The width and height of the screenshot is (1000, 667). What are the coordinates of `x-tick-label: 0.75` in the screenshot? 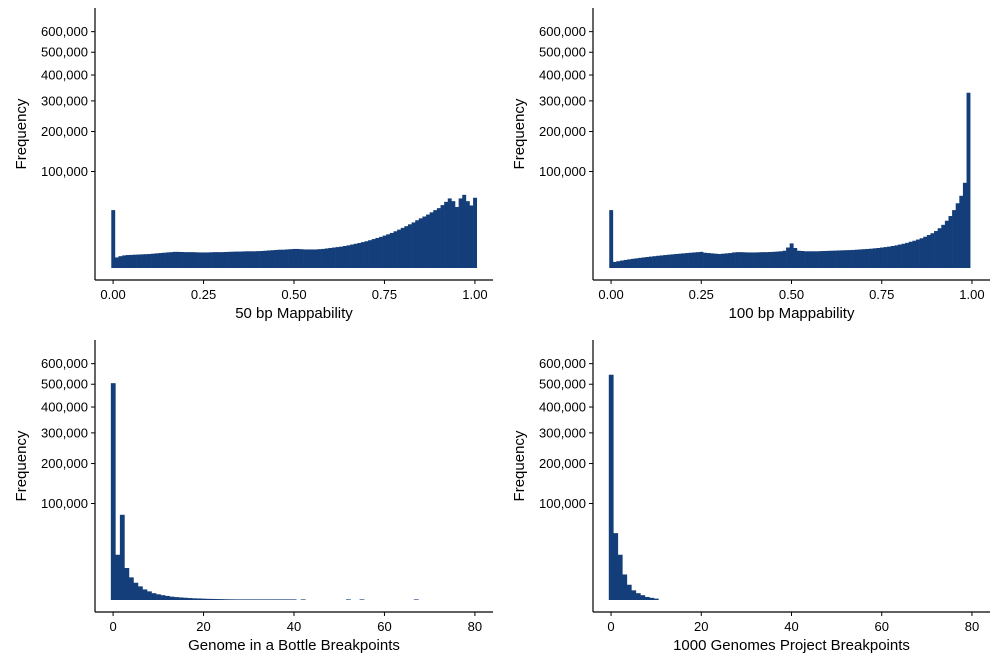 It's located at (384, 294).